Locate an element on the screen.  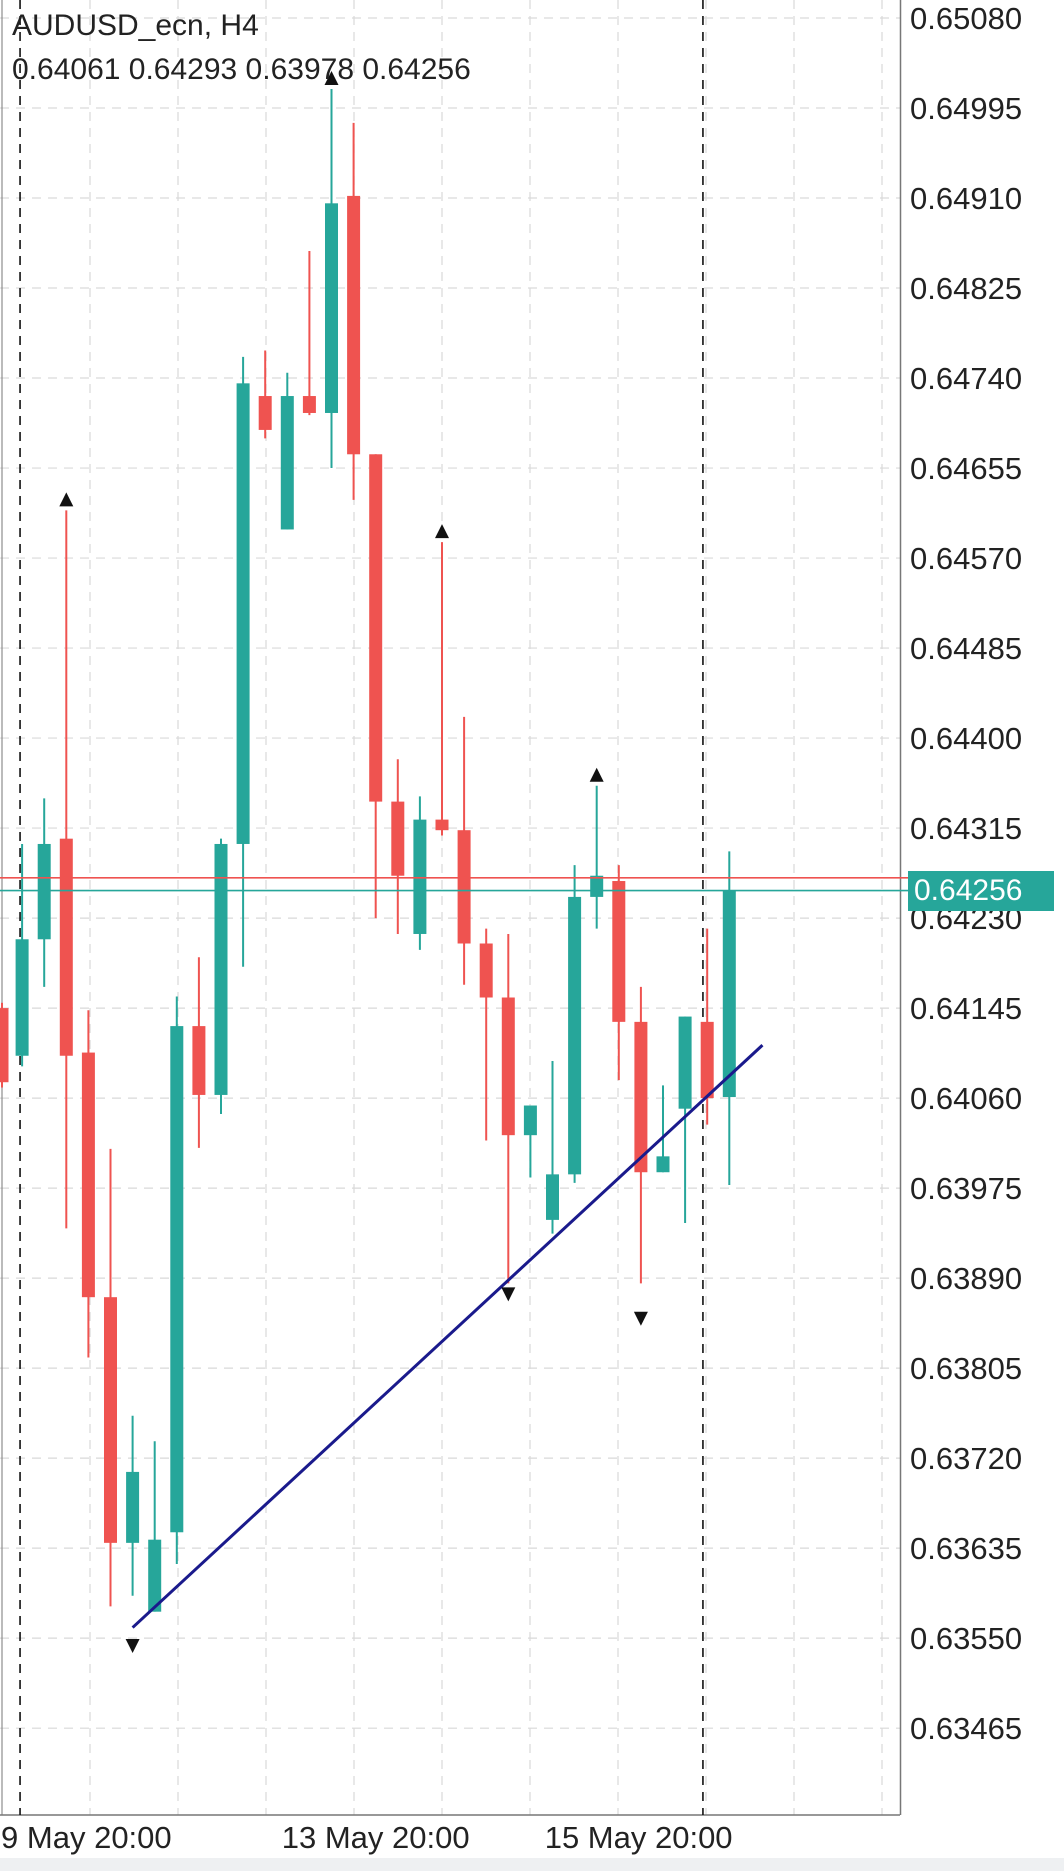
price-axis-label: 0.64655 is located at coordinates (966, 468).